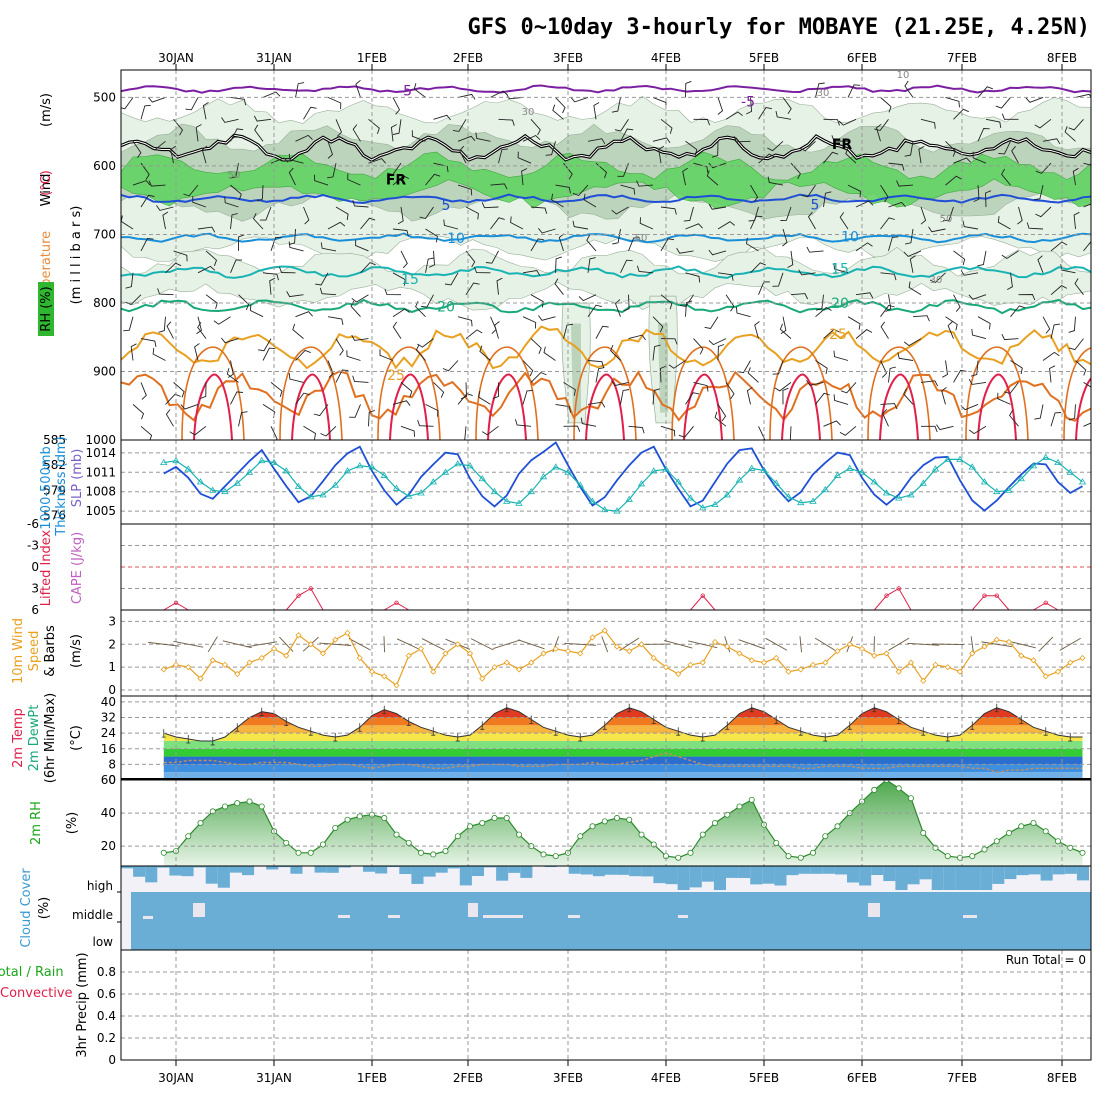  What do you see at coordinates (112, 644) in the screenshot?
I see `wind-tick: 2` at bounding box center [112, 644].